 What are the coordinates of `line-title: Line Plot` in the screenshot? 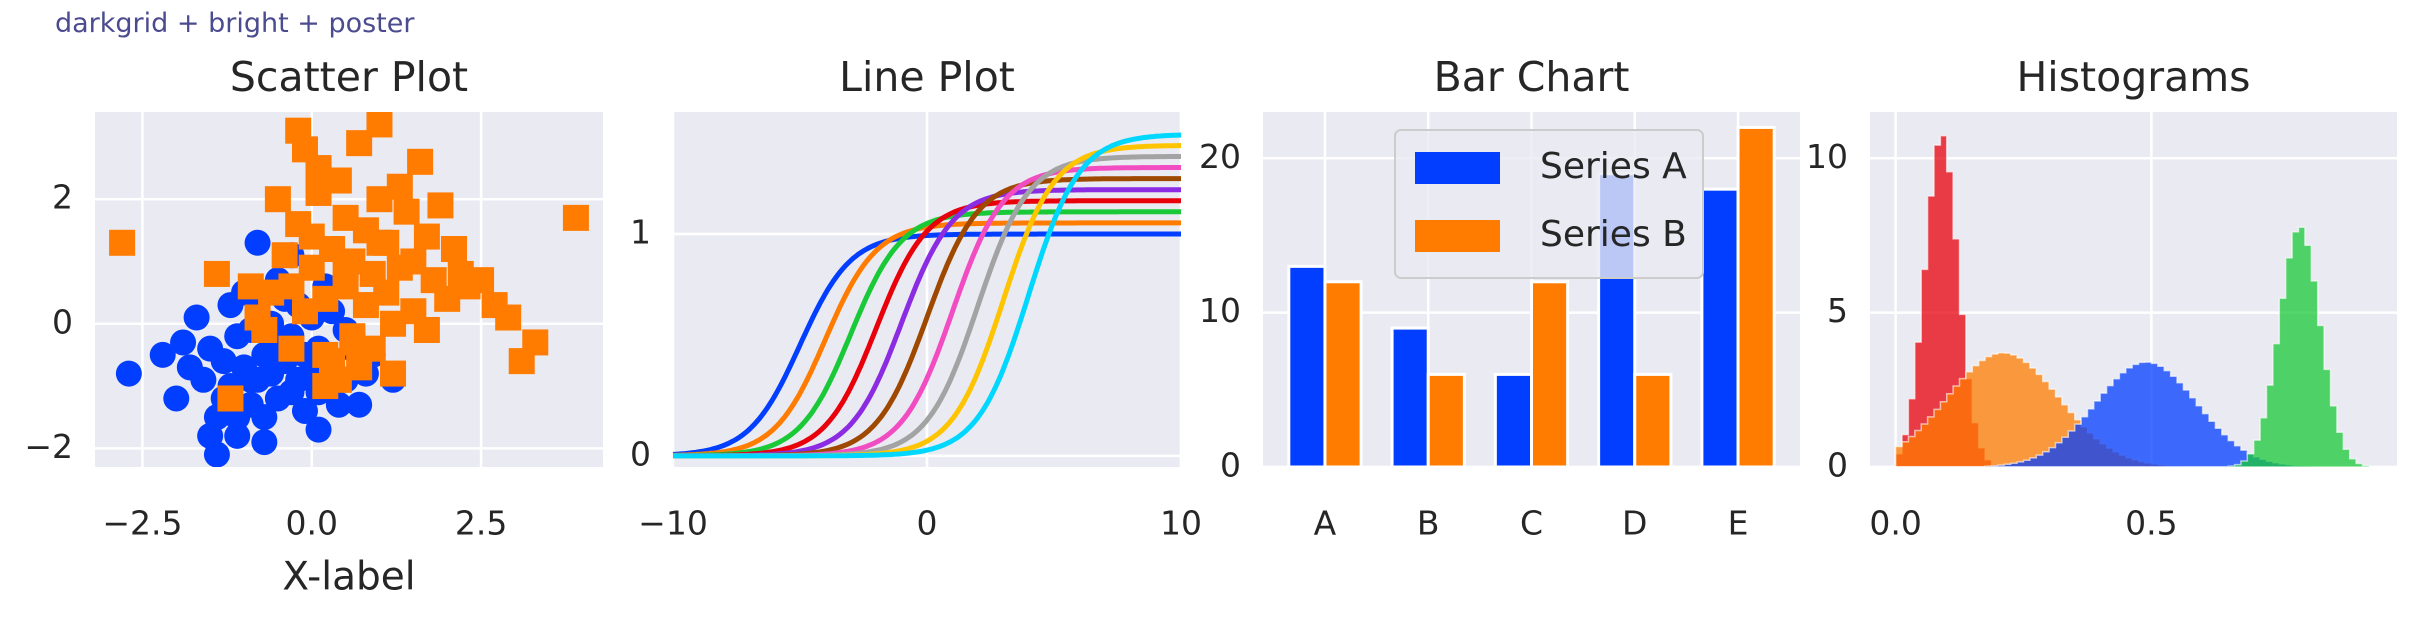 It's located at (927, 77).